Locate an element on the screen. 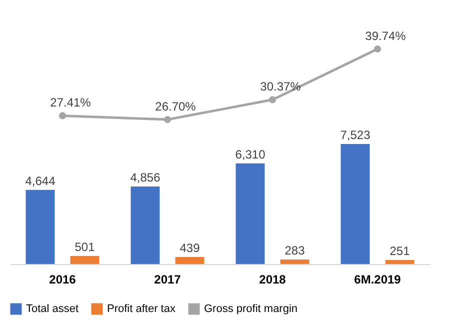  legend-label: Gross profit margin is located at coordinates (251, 309).